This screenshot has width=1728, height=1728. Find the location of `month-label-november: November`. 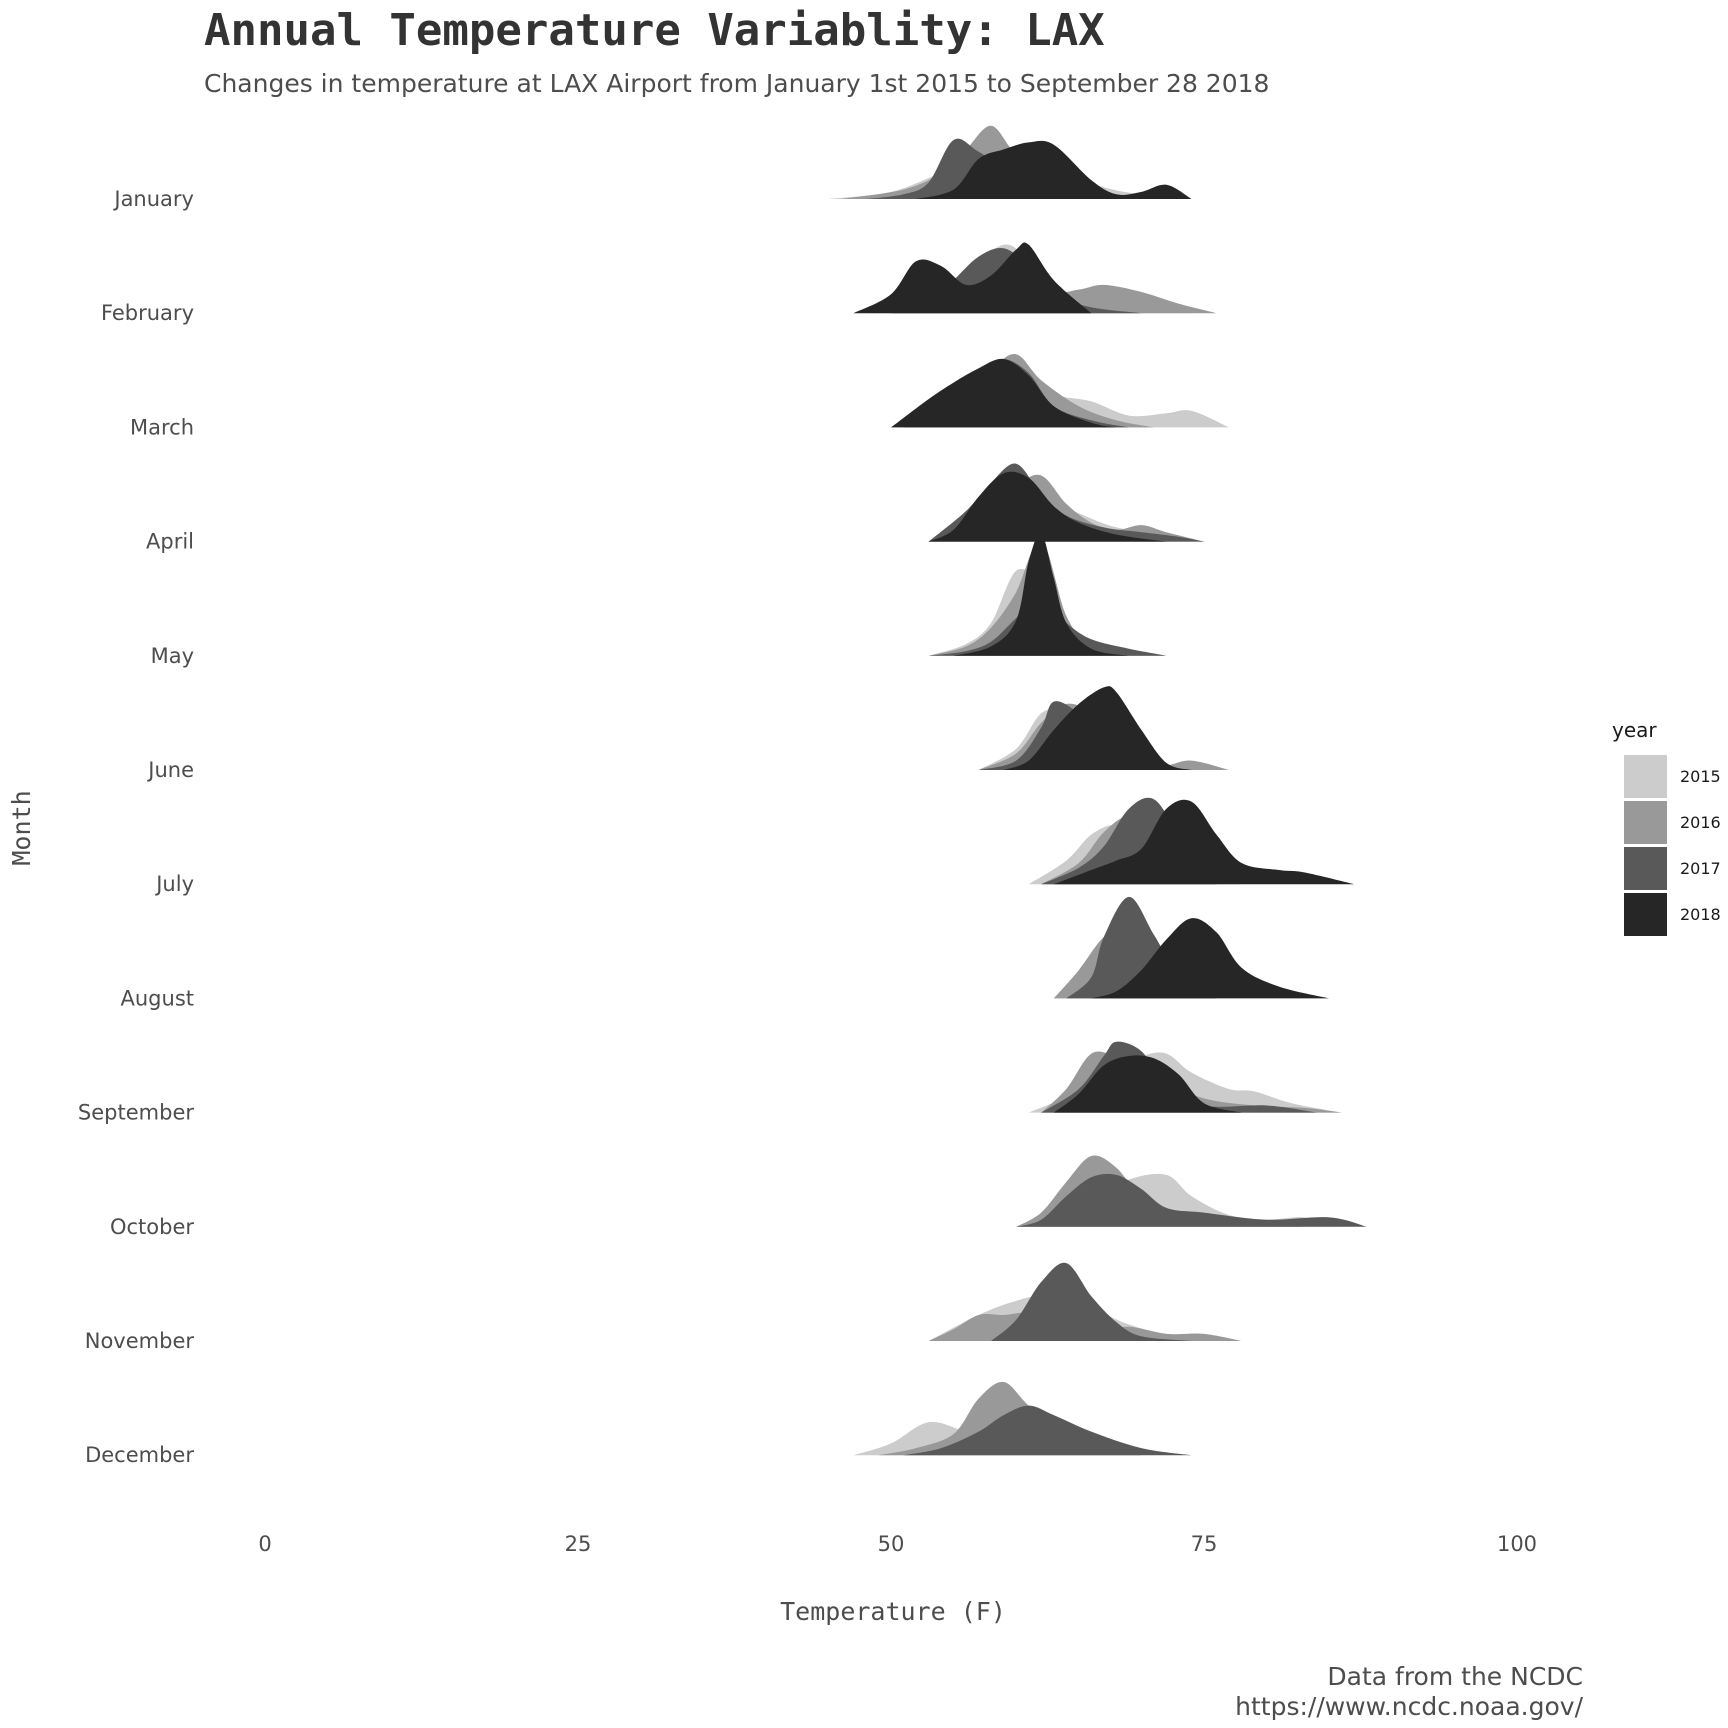

month-label-november: November is located at coordinates (140, 1341).